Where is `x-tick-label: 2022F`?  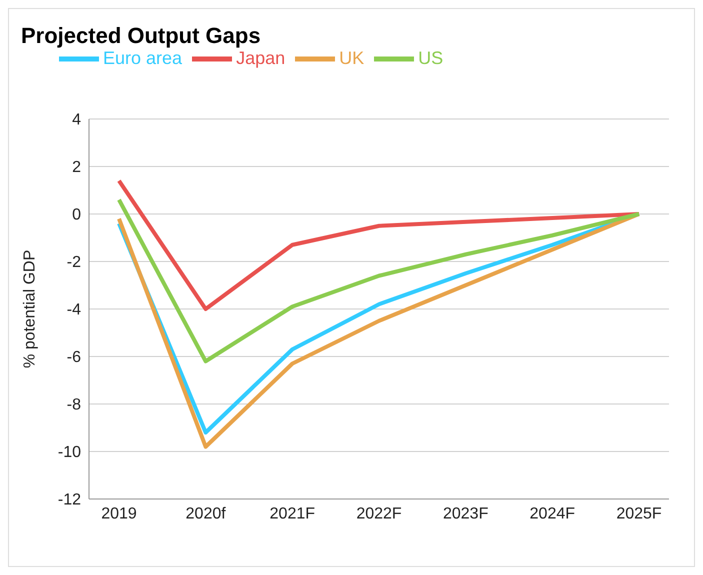
x-tick-label: 2022F is located at coordinates (379, 513).